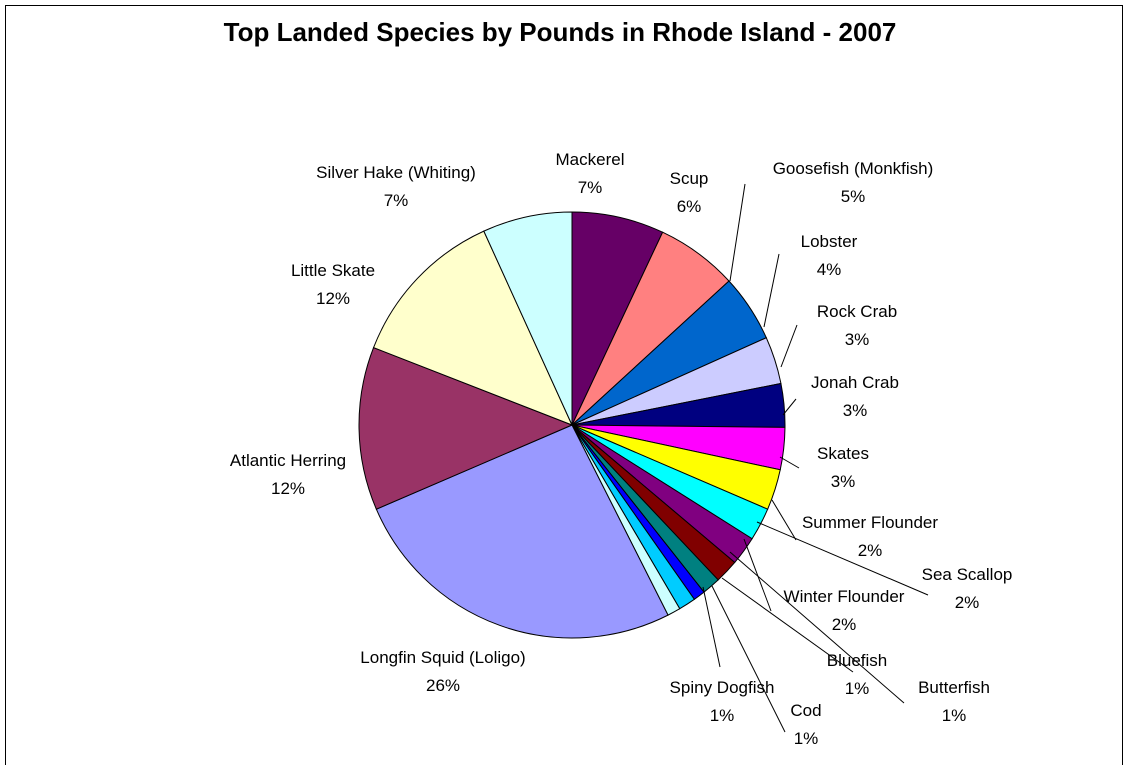  I want to click on slice-percent-jonah-crab: 3%, so click(855, 410).